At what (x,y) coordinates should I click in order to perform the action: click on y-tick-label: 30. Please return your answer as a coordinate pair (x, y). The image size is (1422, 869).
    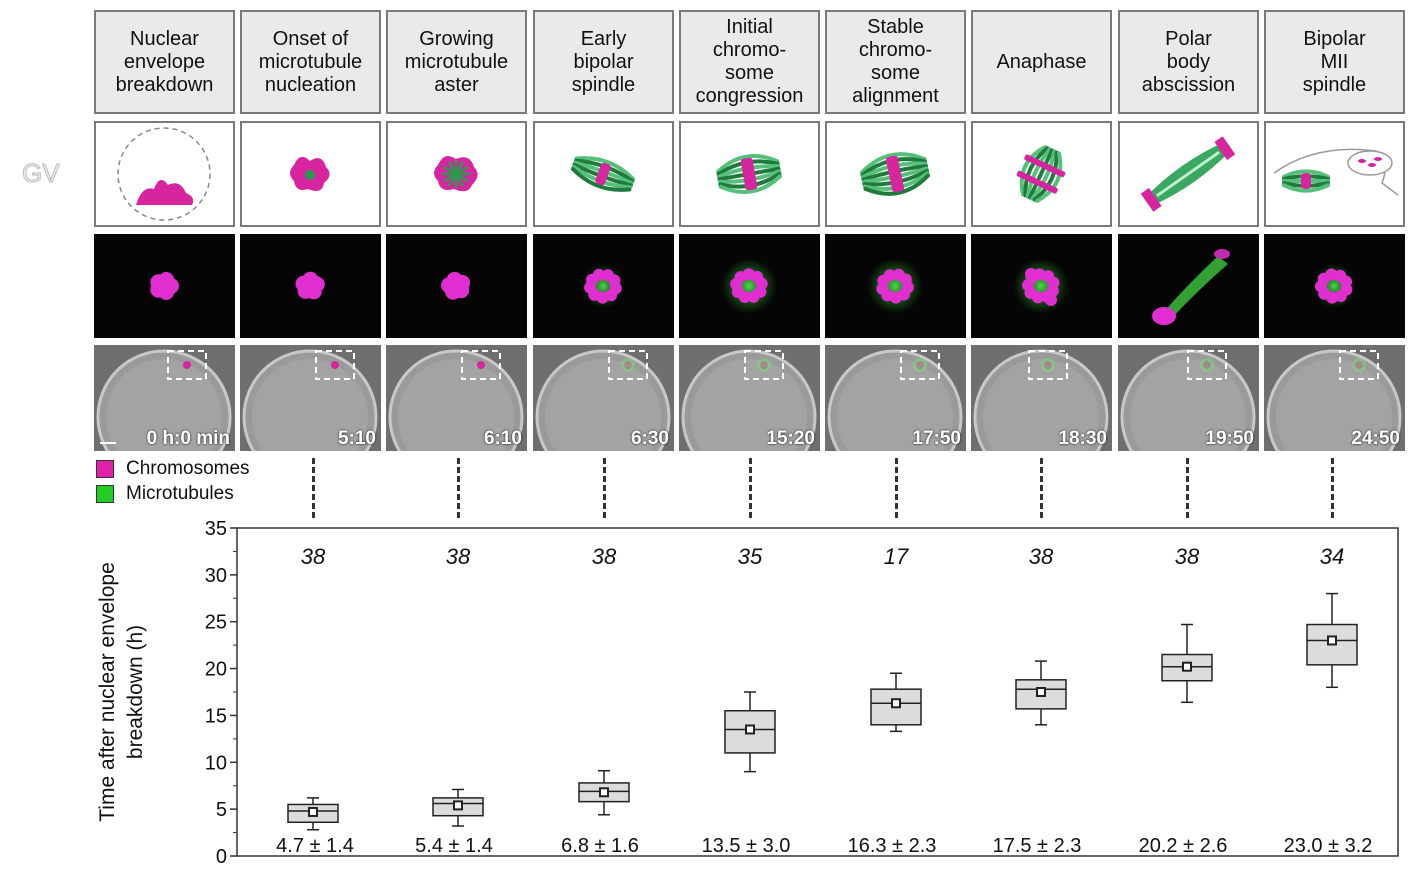
    Looking at the image, I should click on (216, 576).